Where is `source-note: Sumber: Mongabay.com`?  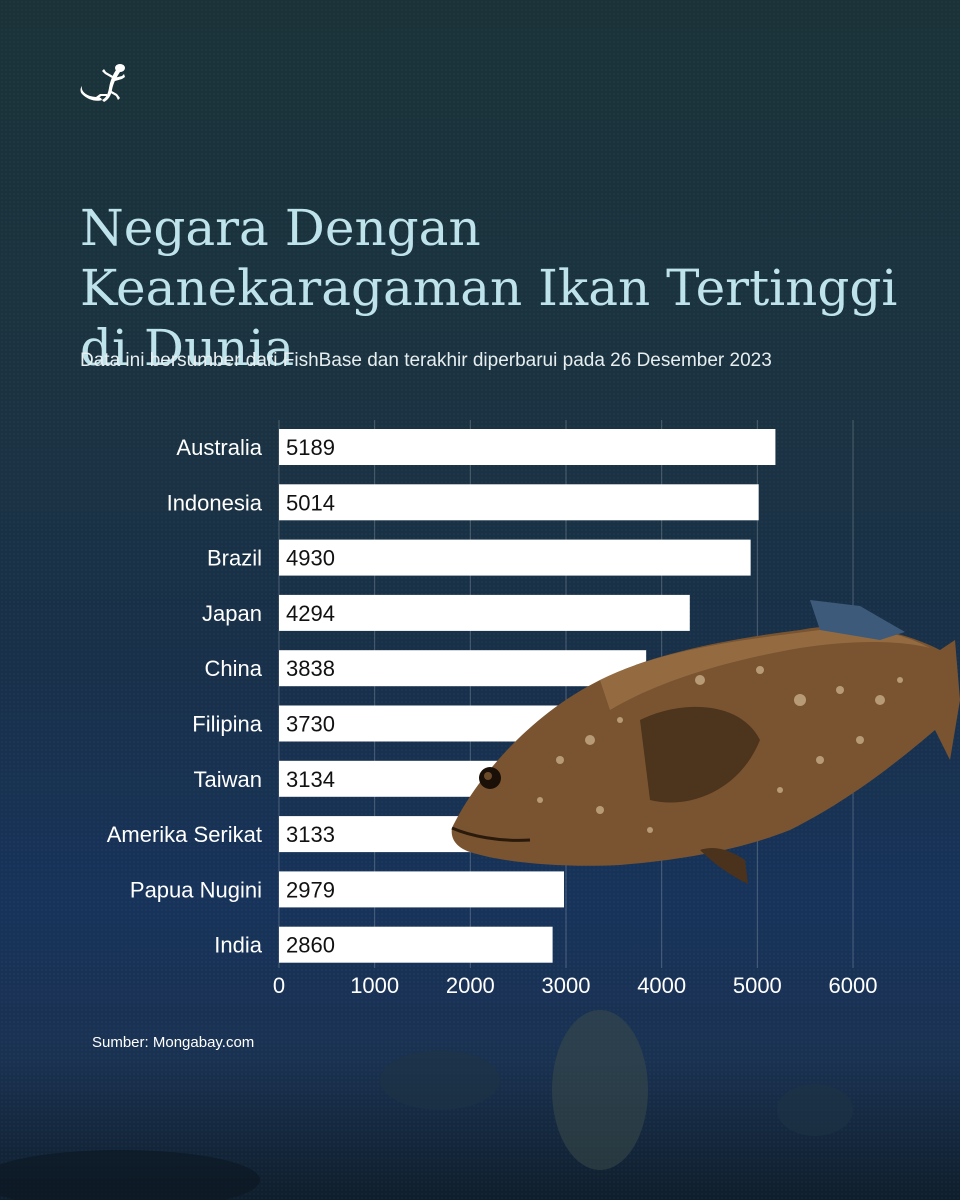
source-note: Sumber: Mongabay.com is located at coordinates (173, 1042).